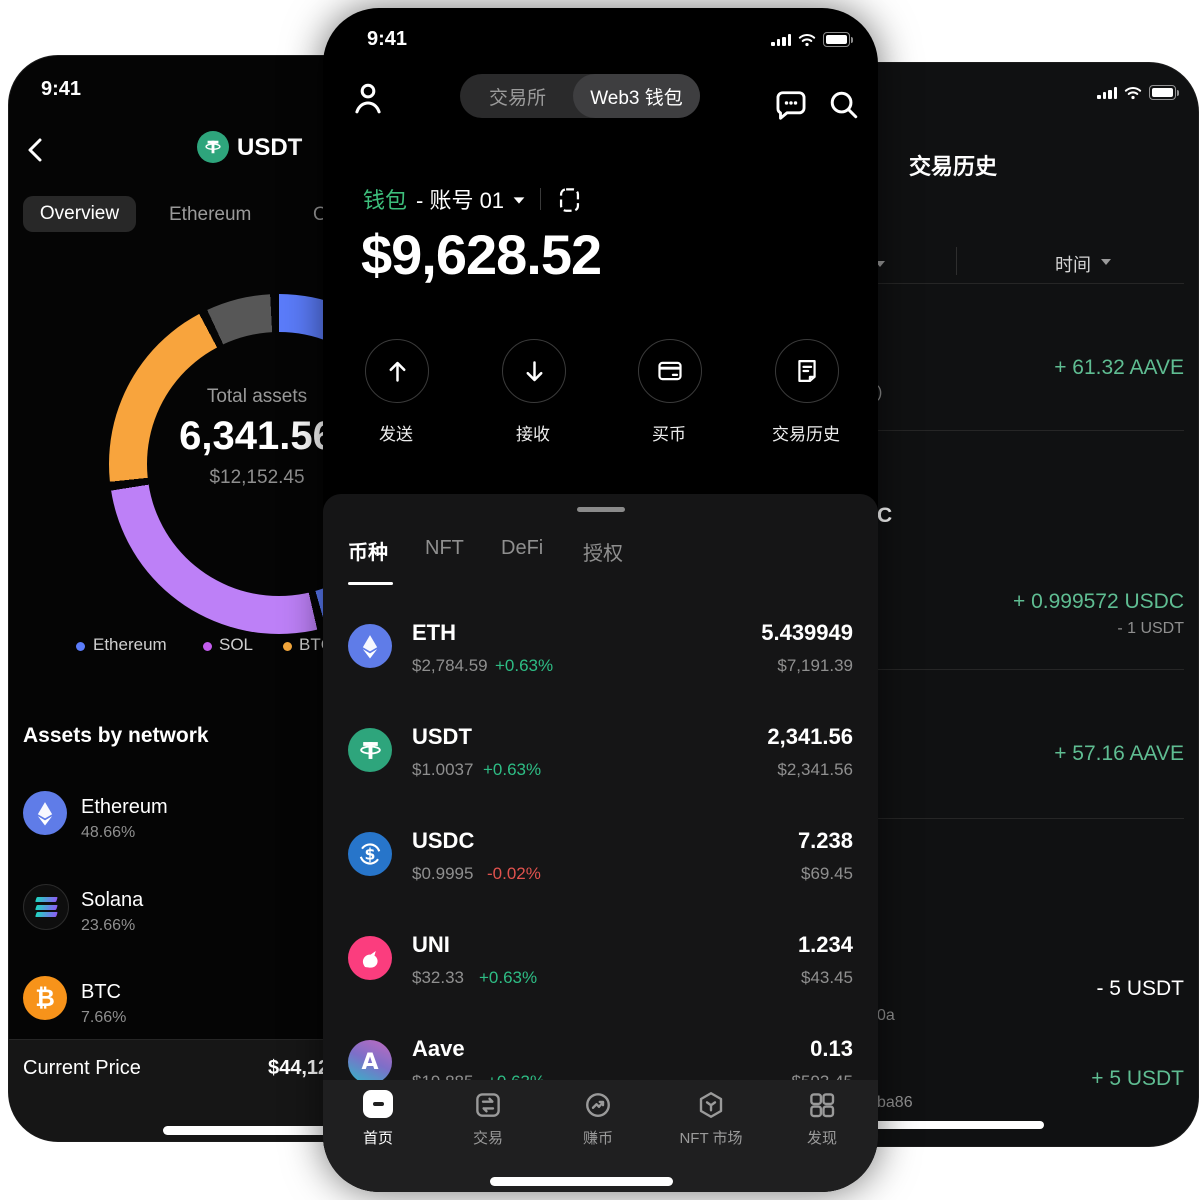  Describe the element at coordinates (124, 807) in the screenshot. I see `network-name: Ethereum` at that location.